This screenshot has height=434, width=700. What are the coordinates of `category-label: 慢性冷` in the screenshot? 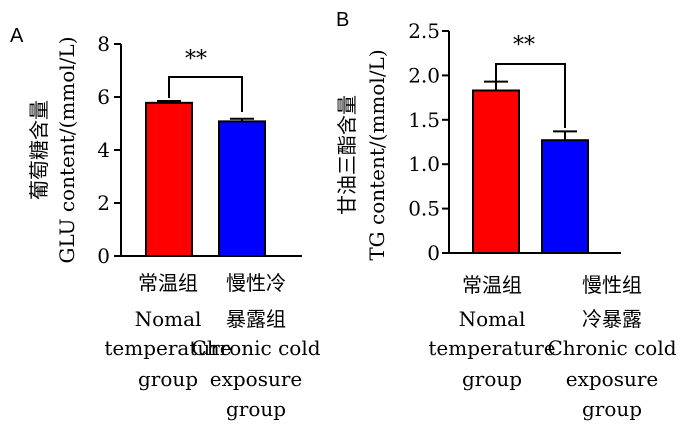 It's located at (256, 283).